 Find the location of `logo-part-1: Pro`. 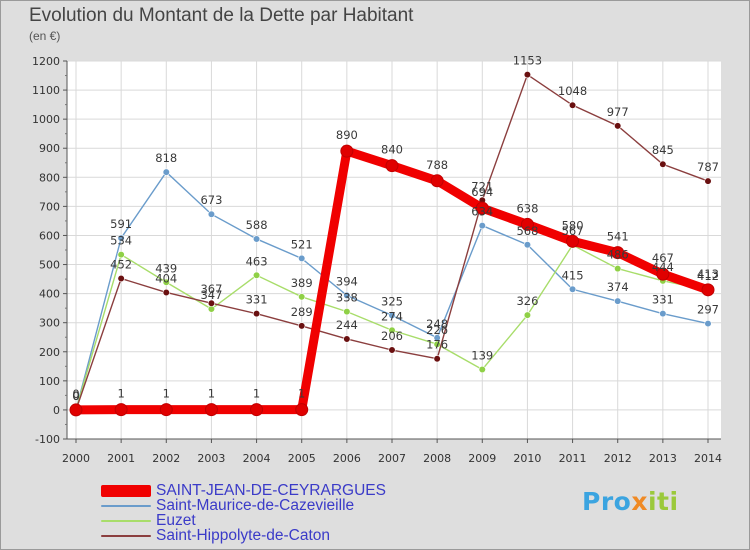

logo-part-1: Pro is located at coordinates (607, 501).